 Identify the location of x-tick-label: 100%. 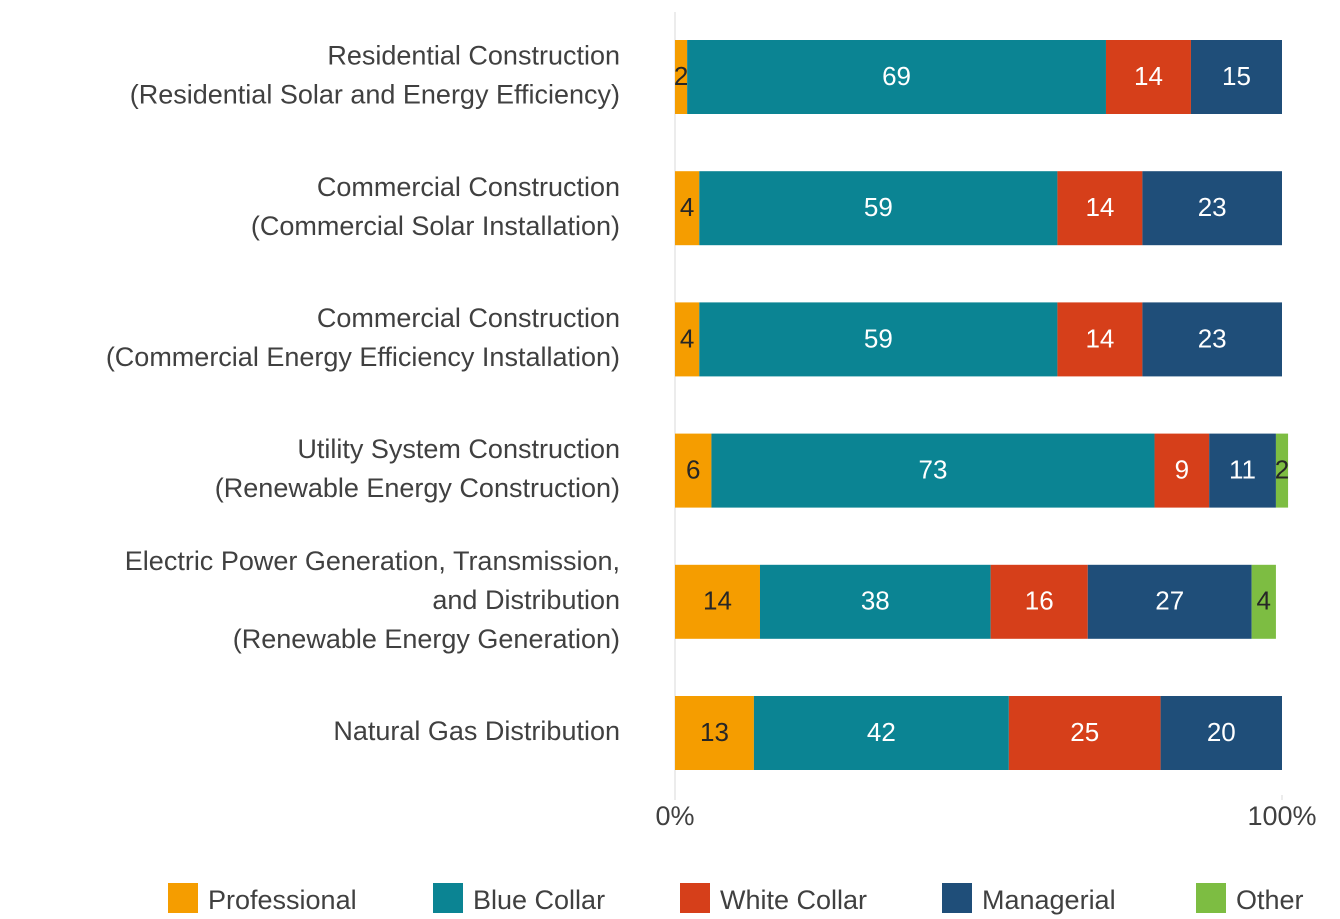
(1281, 816).